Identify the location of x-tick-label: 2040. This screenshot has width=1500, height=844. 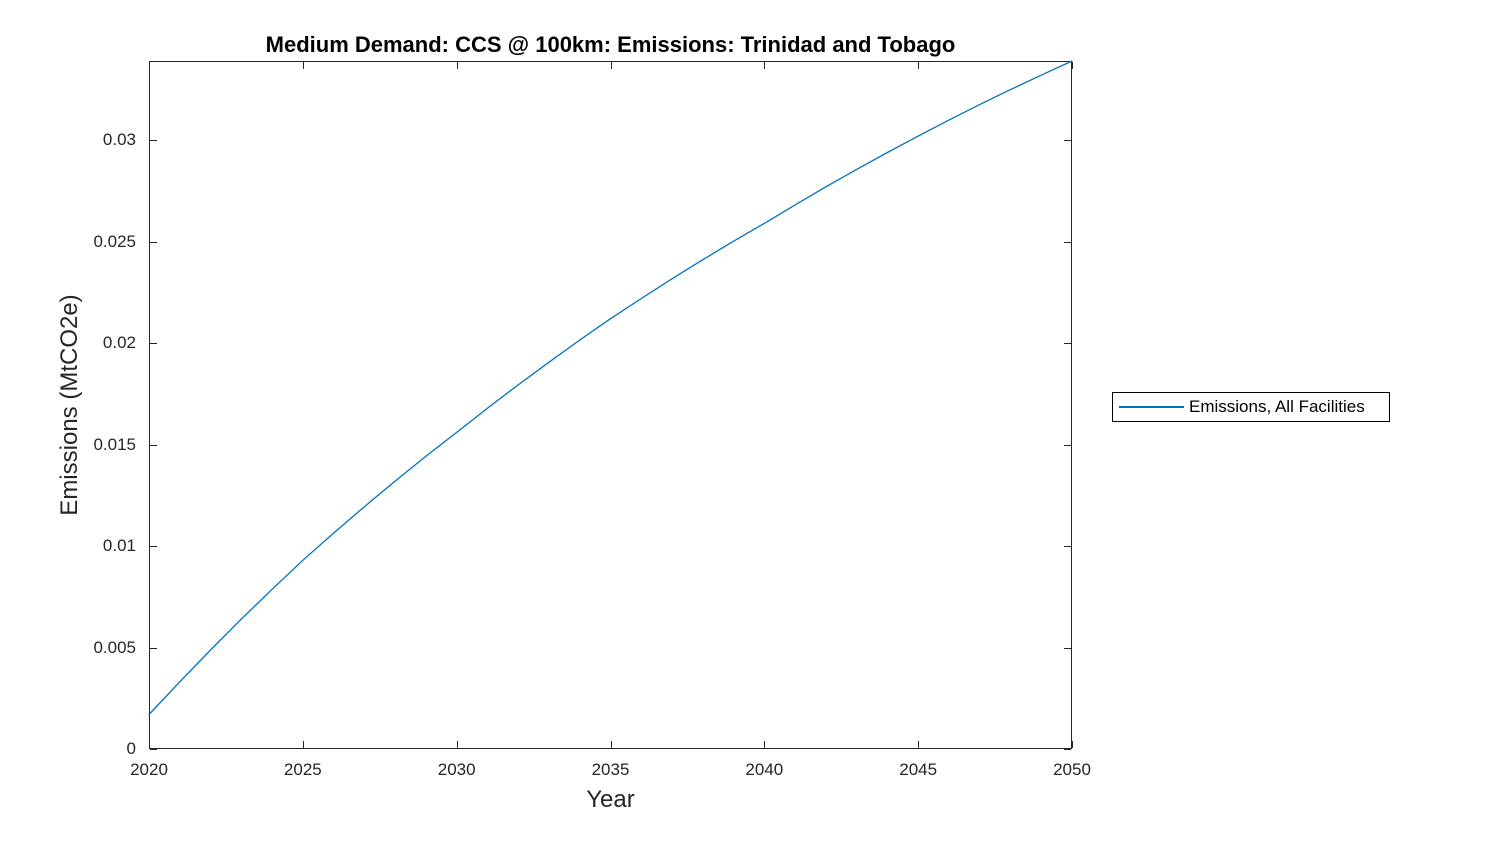
(764, 769).